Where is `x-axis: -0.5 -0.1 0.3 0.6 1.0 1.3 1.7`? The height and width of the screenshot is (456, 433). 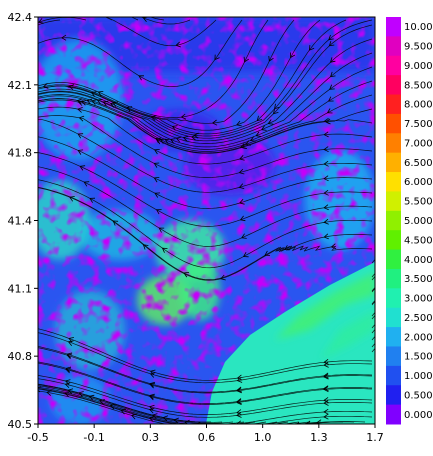 x-axis: -0.5 -0.1 0.3 0.6 1.0 1.3 1.7 is located at coordinates (205, 434).